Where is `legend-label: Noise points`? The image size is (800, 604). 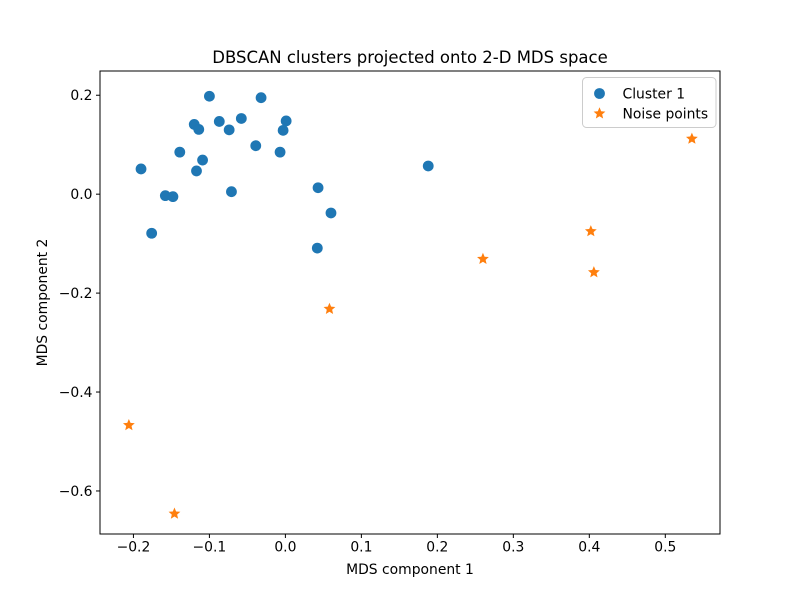
legend-label: Noise points is located at coordinates (666, 114).